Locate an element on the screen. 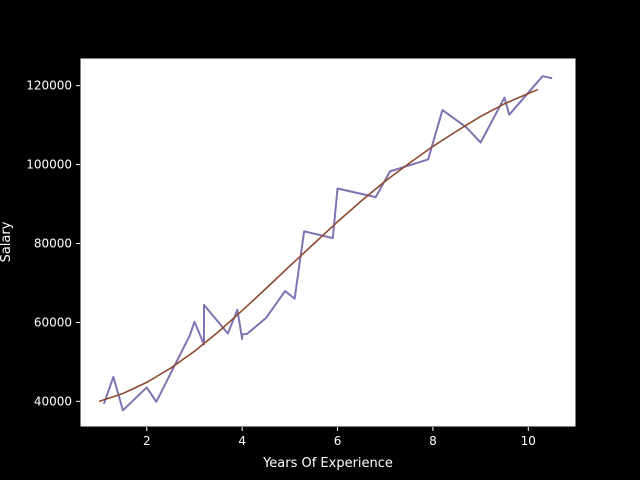 The height and width of the screenshot is (480, 640). y-tick-label: 80000 is located at coordinates (53, 243).